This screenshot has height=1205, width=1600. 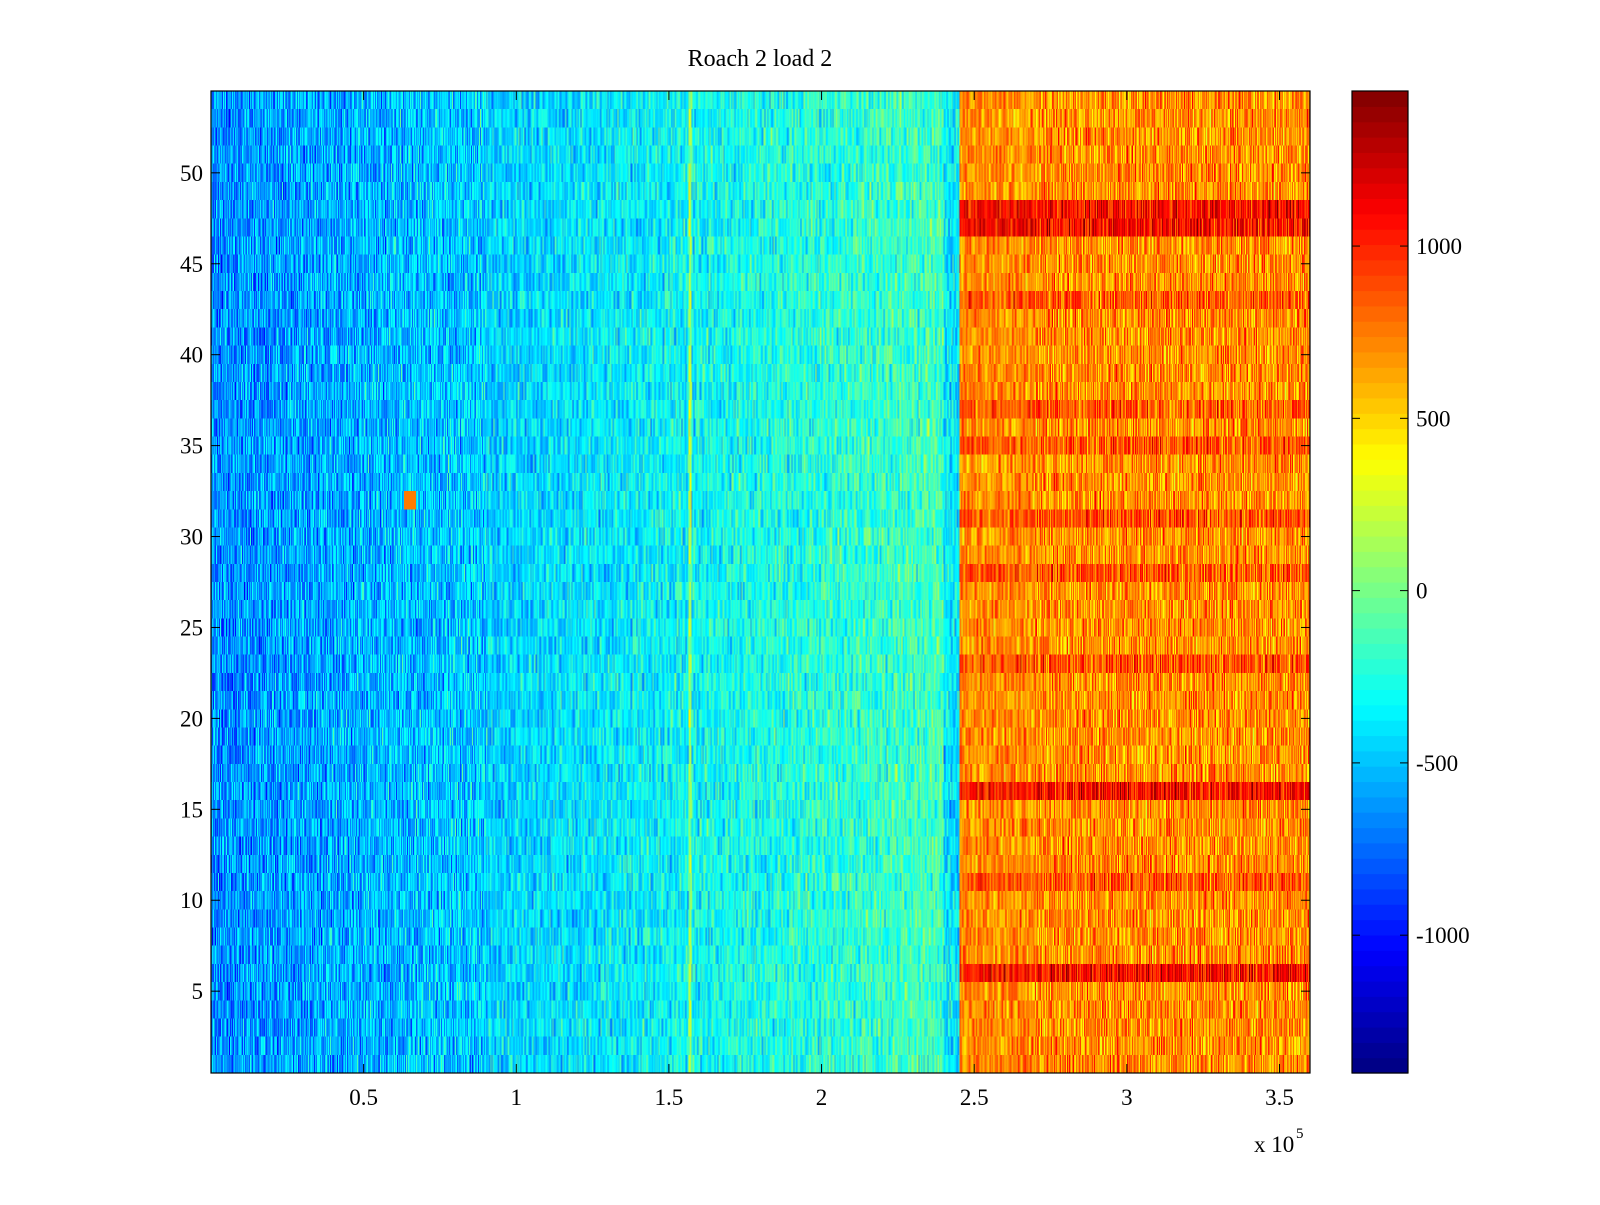 What do you see at coordinates (191, 718) in the screenshot?
I see `y-tick-label: 20` at bounding box center [191, 718].